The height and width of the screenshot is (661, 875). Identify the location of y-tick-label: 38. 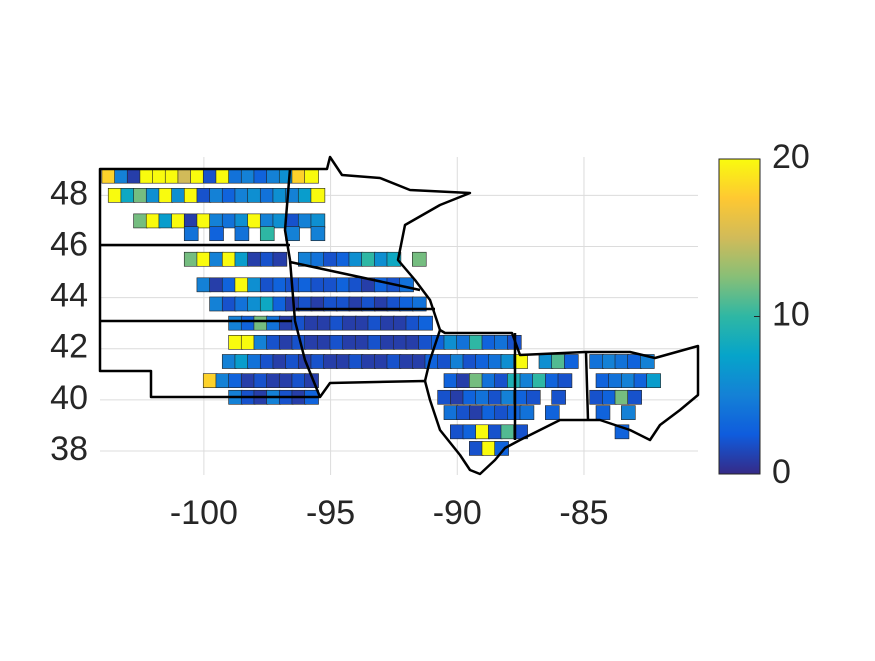
(69, 449).